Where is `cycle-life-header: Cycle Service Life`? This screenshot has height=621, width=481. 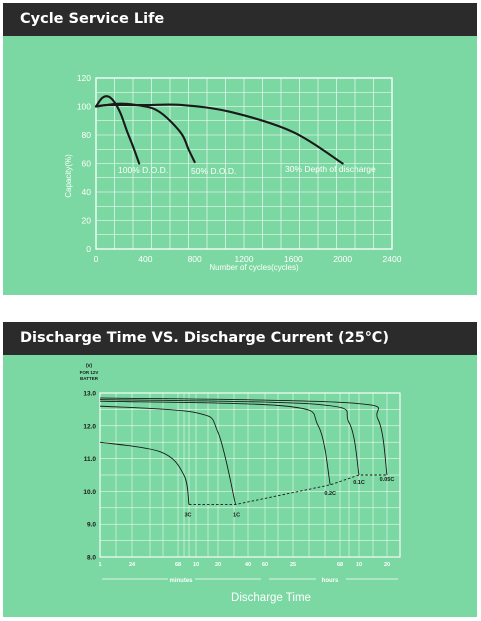 cycle-life-header: Cycle Service Life is located at coordinates (240, 19).